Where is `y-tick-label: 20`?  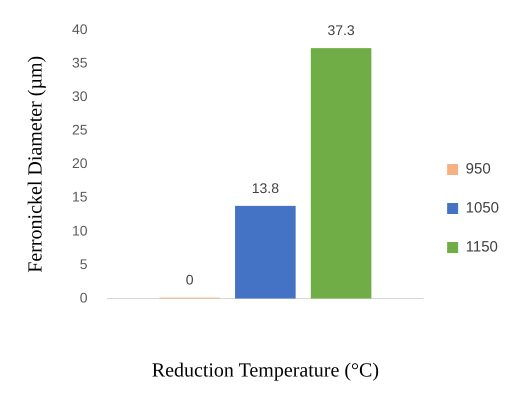
y-tick-label: 20 is located at coordinates (80, 163).